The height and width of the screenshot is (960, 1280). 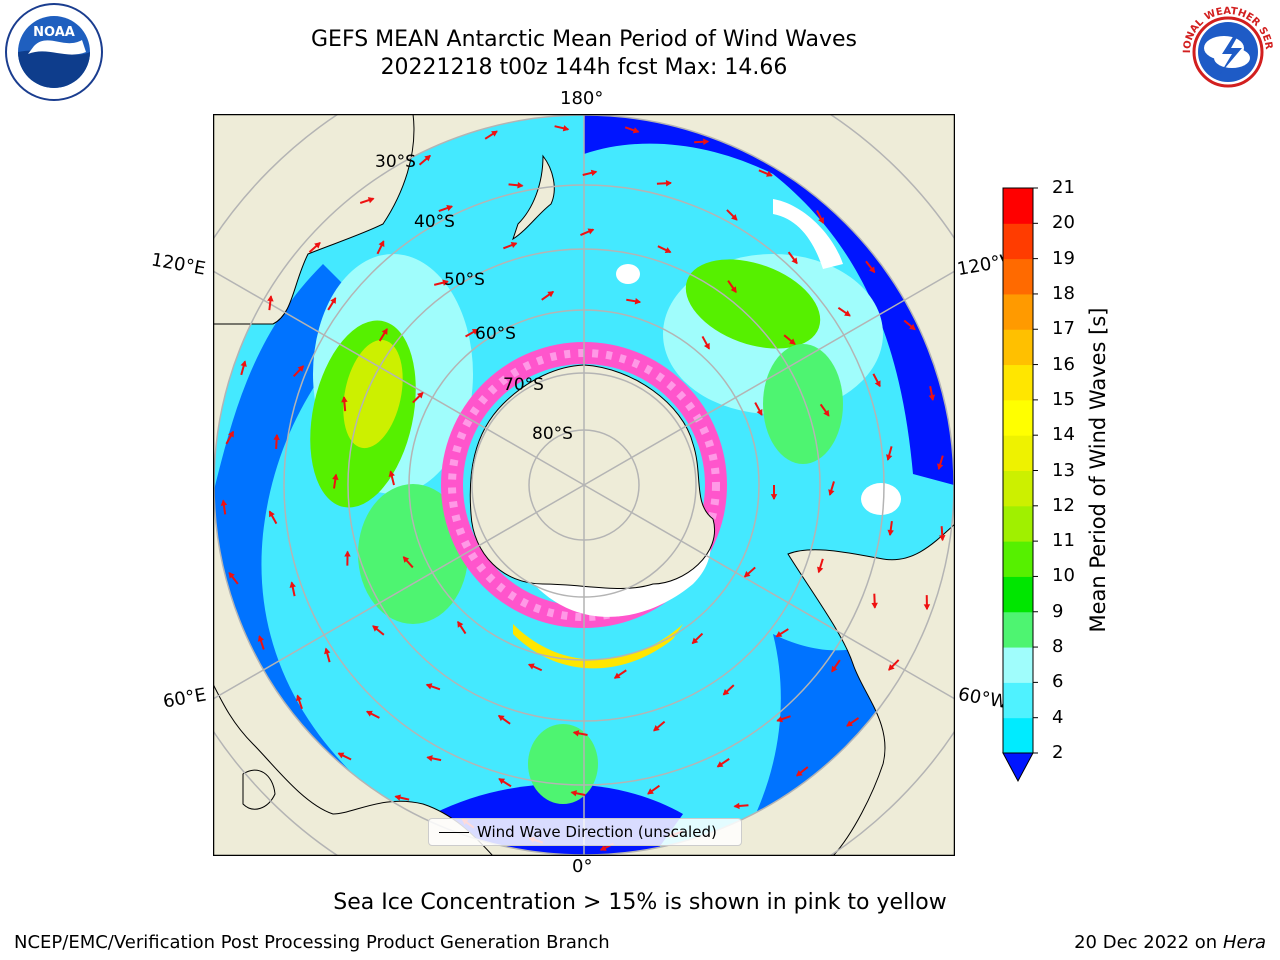 I want to click on noaa-logo: NOAA, so click(x=54, y=52).